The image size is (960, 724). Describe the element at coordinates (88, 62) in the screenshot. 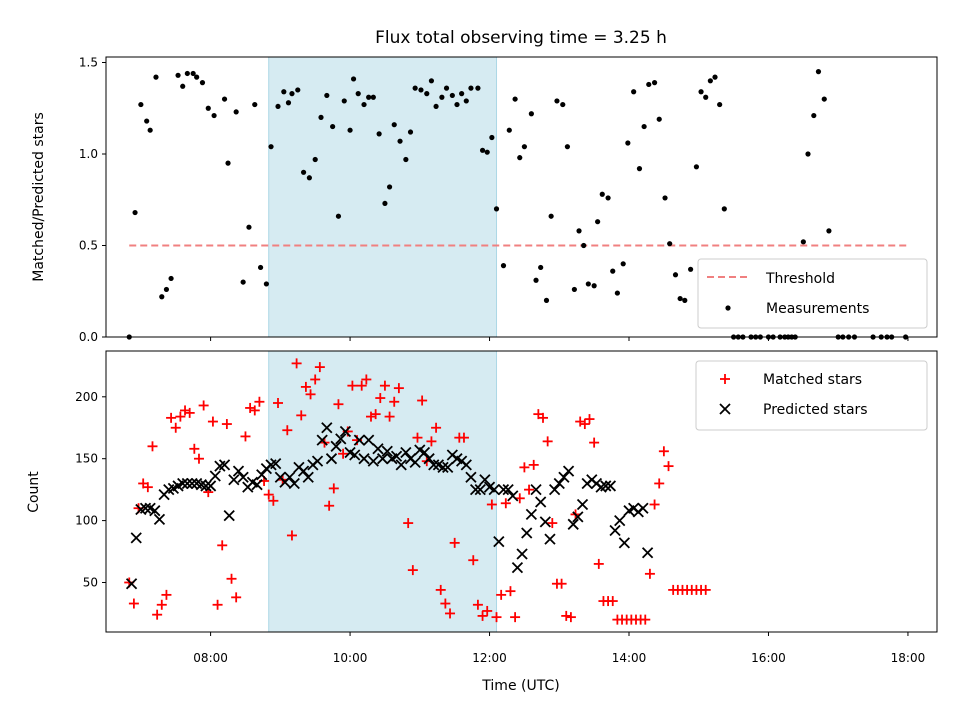

I see `y-tick-label: 1.5` at that location.